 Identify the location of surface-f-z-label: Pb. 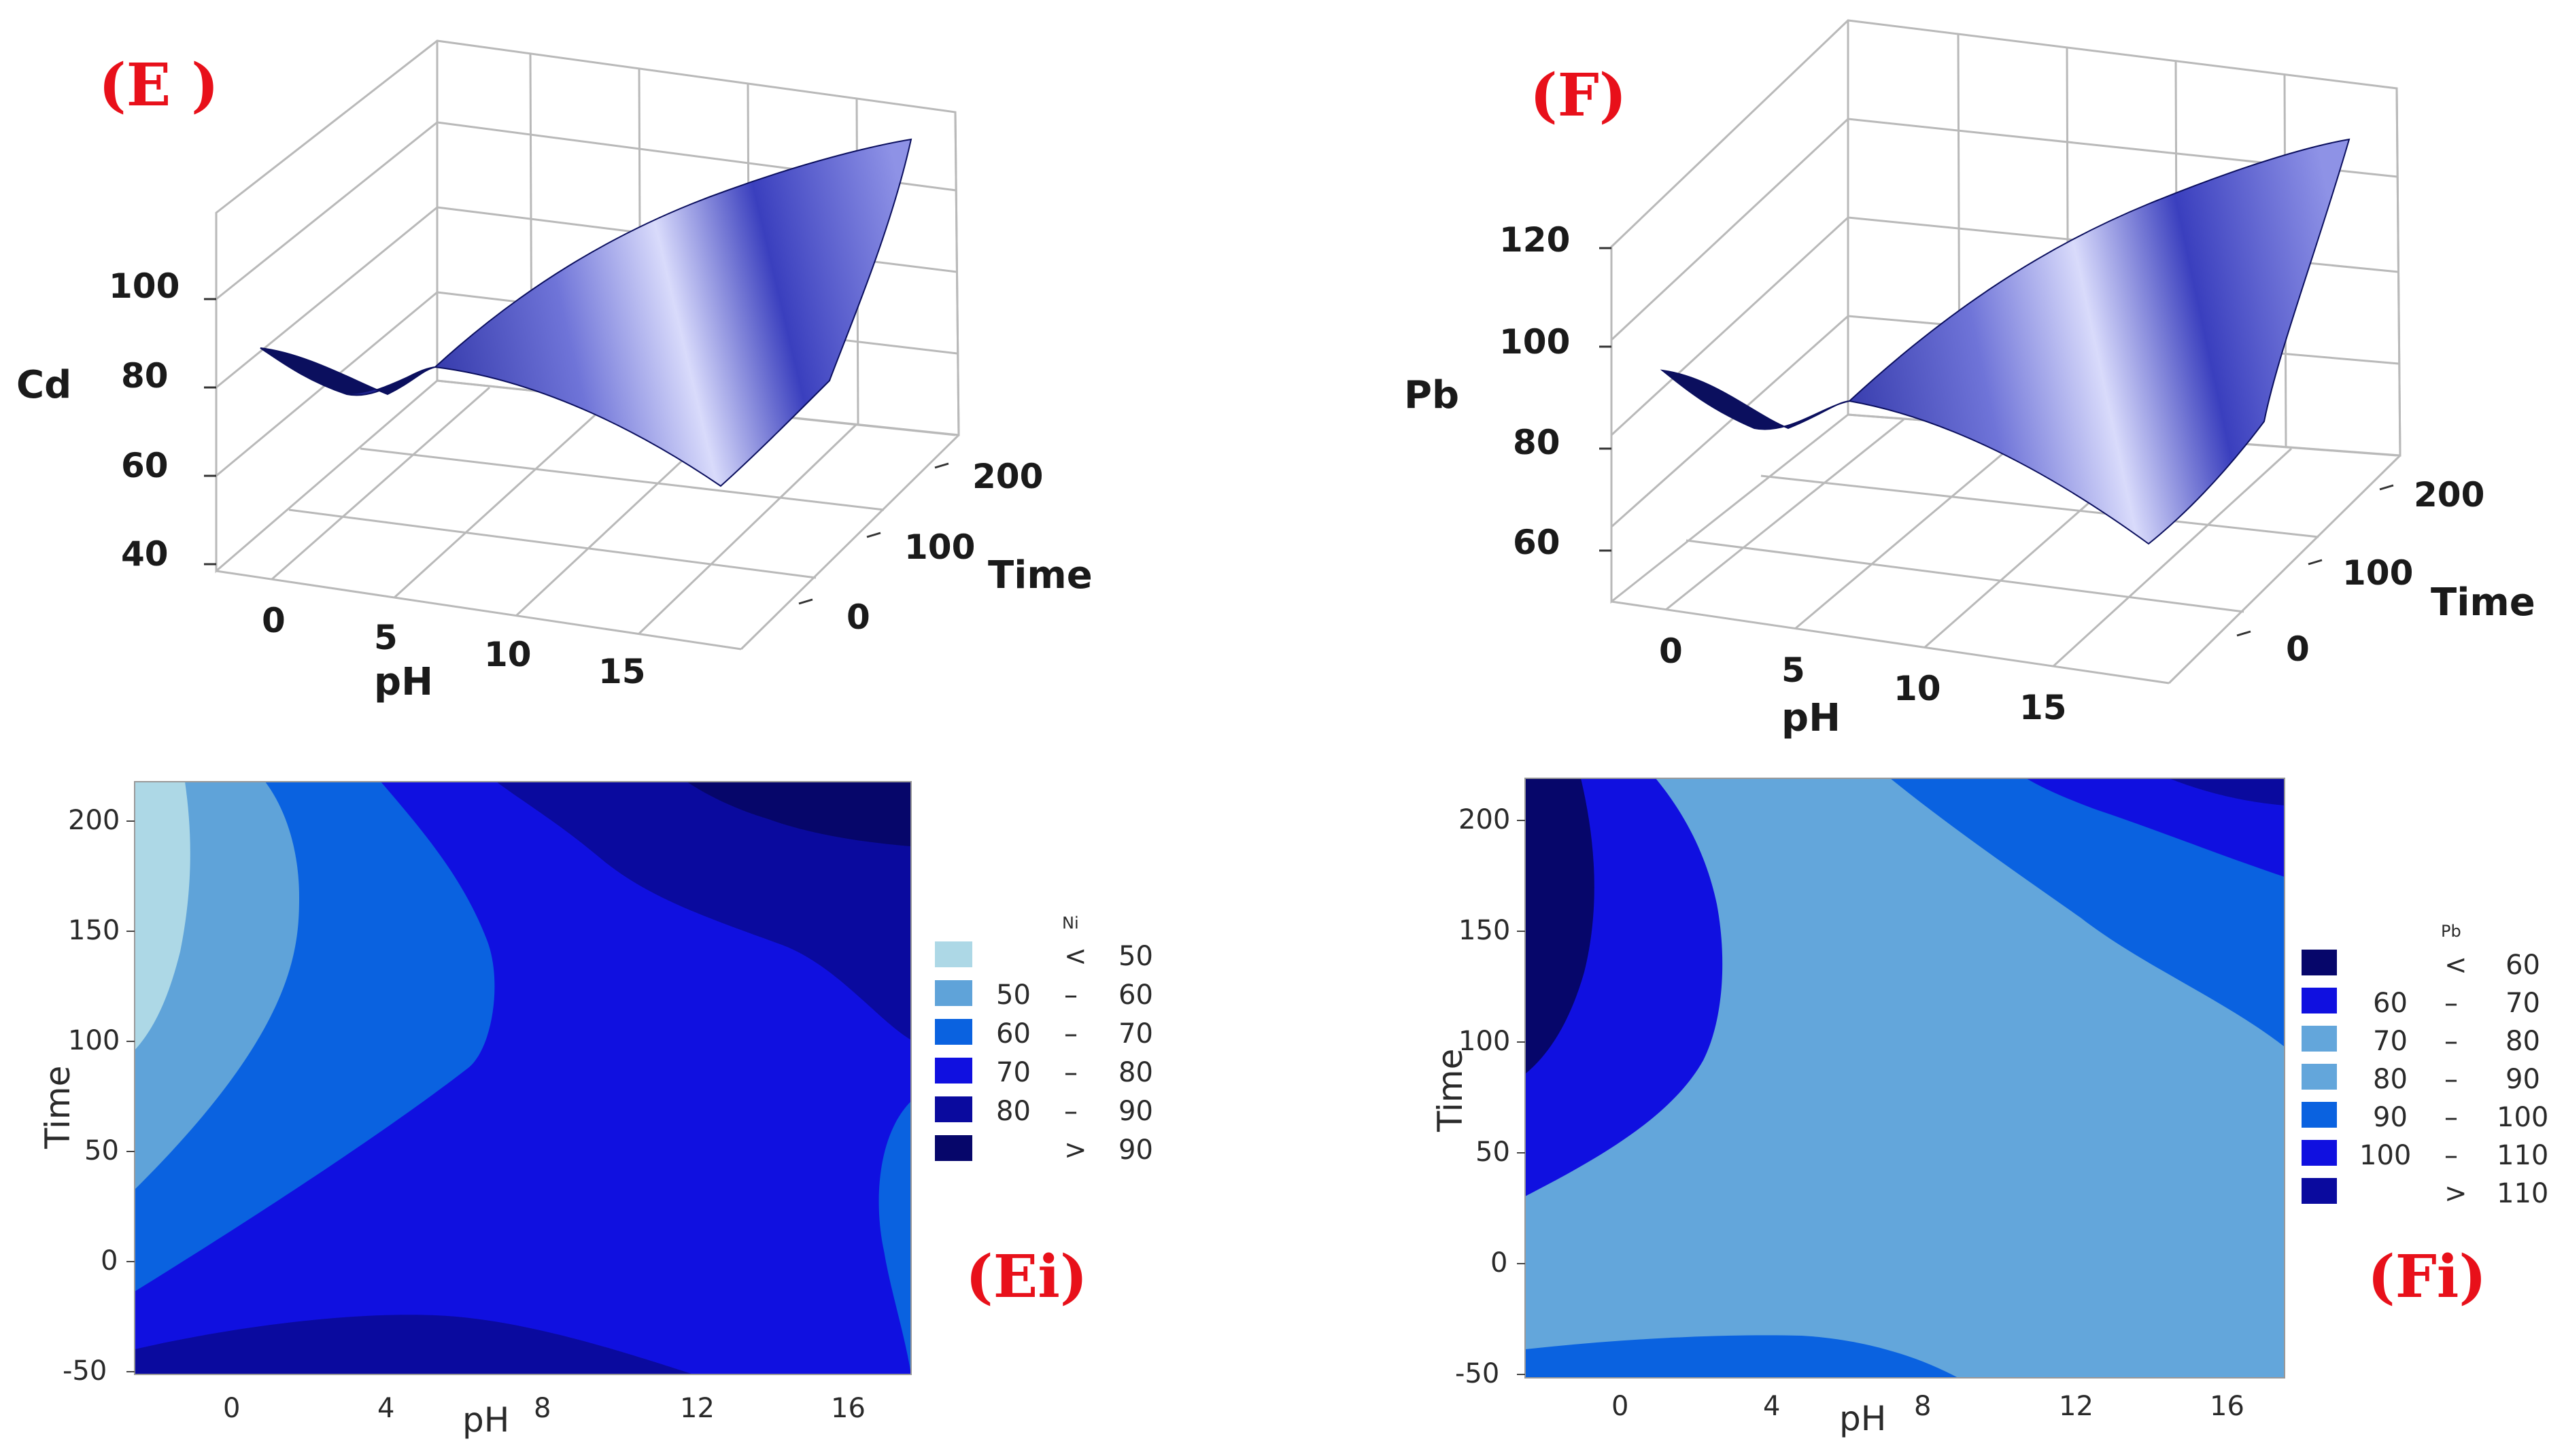
(1431, 395).